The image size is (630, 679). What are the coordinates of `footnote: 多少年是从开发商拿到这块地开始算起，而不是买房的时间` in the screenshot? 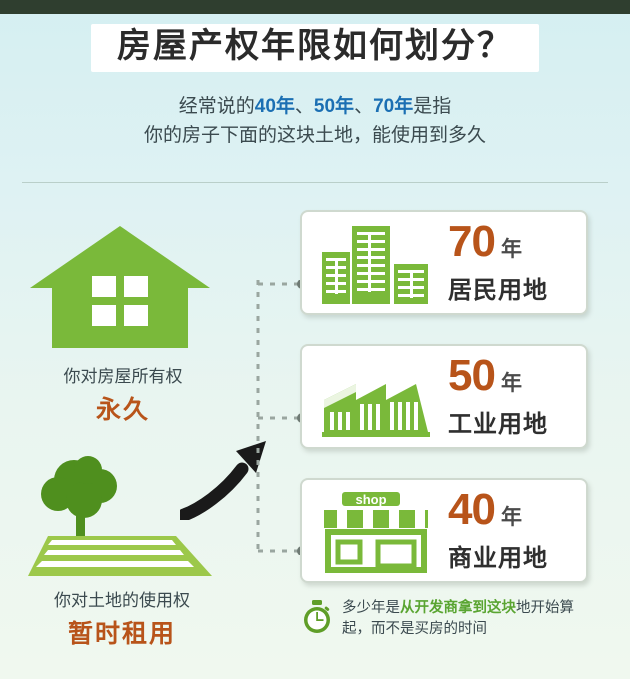 It's located at (450, 619).